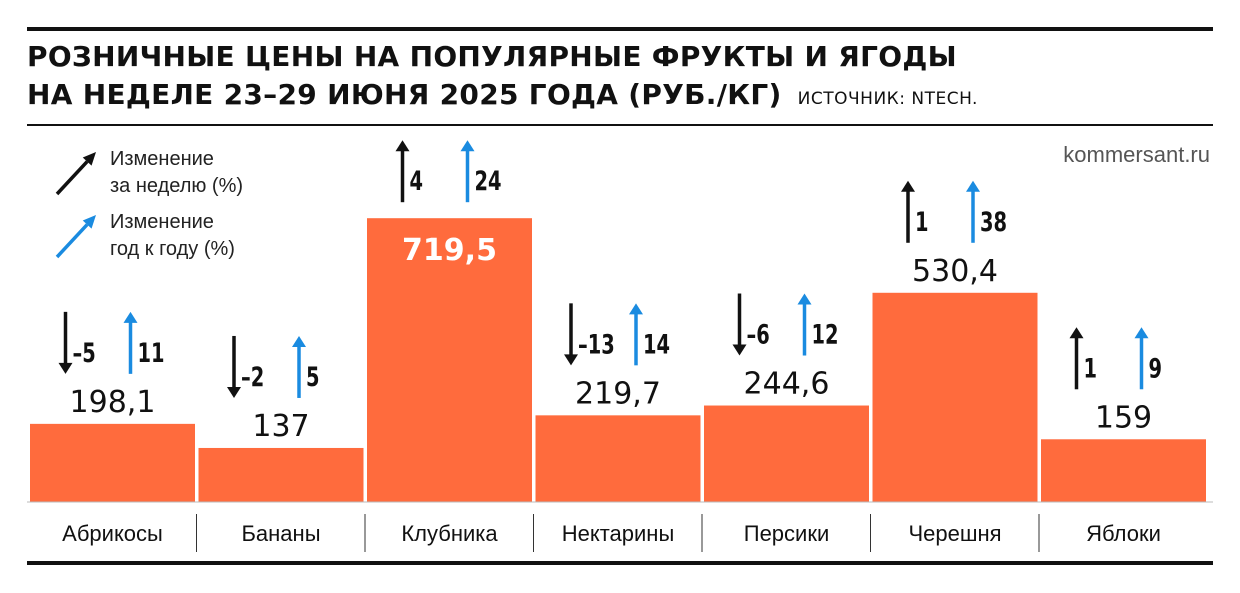 Image resolution: width=1240 pixels, height=593 pixels. What do you see at coordinates (113, 402) in the screenshot?
I see `value-label-0: 198,1` at bounding box center [113, 402].